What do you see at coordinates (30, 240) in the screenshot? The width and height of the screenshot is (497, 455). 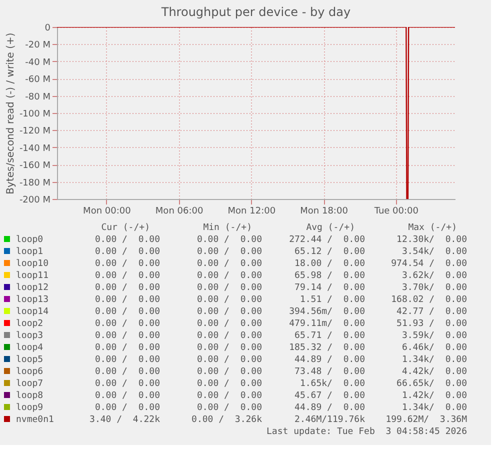 I see `legend-label: loop0` at bounding box center [30, 240].